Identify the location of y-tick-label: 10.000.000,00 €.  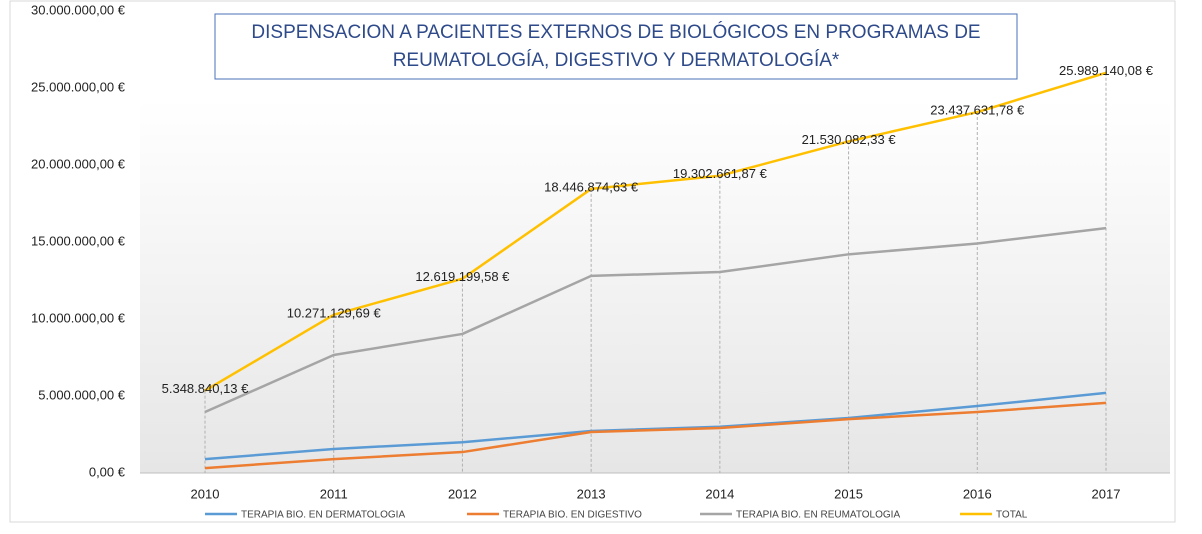
(78, 317).